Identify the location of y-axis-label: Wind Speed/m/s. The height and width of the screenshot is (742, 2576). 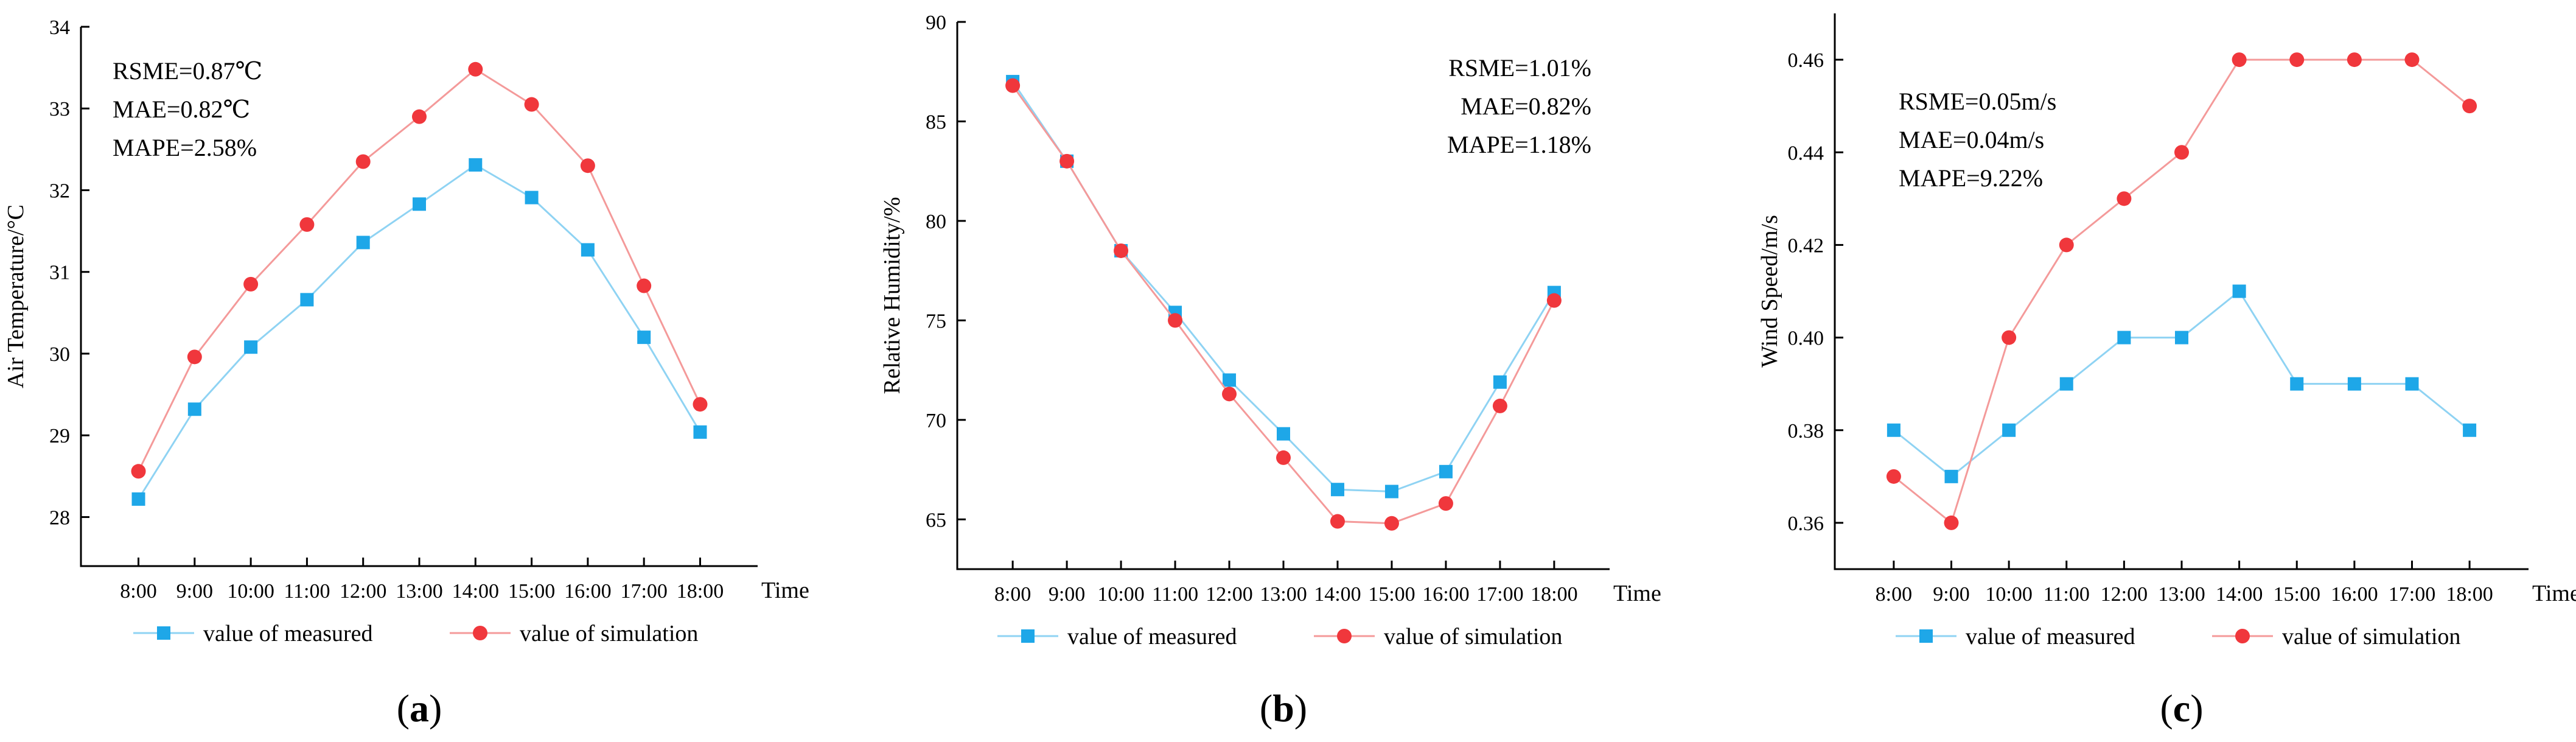
(1769, 291).